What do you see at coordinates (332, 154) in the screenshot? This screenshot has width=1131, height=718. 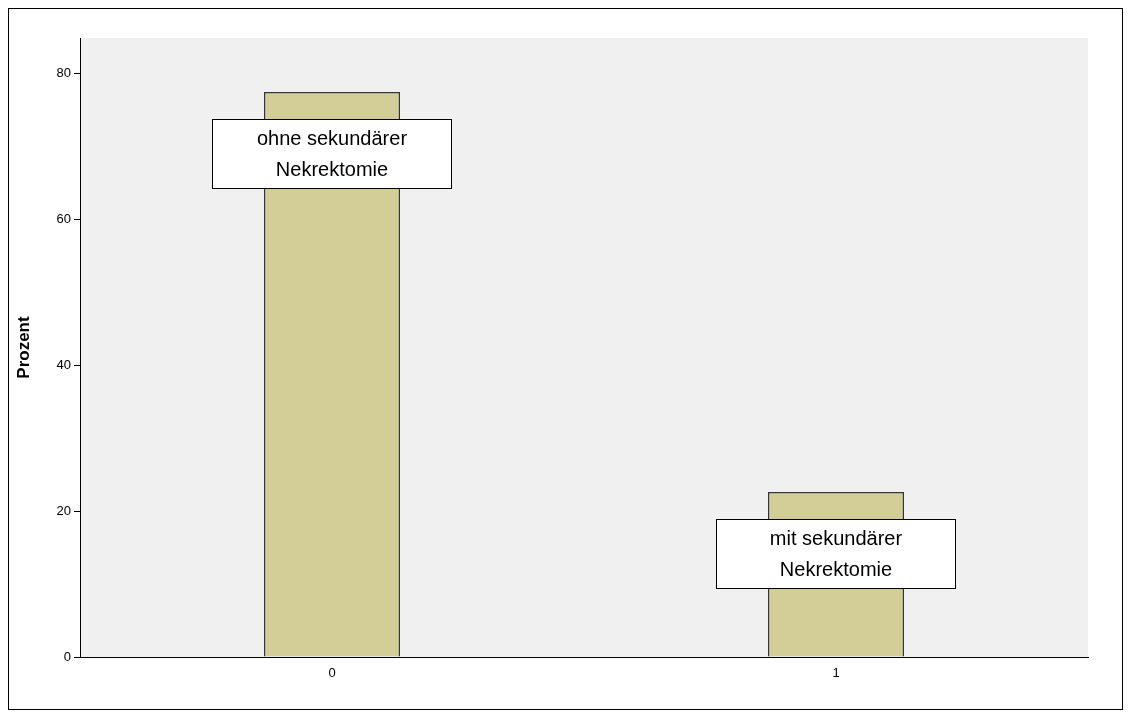 I see `text-box: ohne sekundärer Nekrektomie` at bounding box center [332, 154].